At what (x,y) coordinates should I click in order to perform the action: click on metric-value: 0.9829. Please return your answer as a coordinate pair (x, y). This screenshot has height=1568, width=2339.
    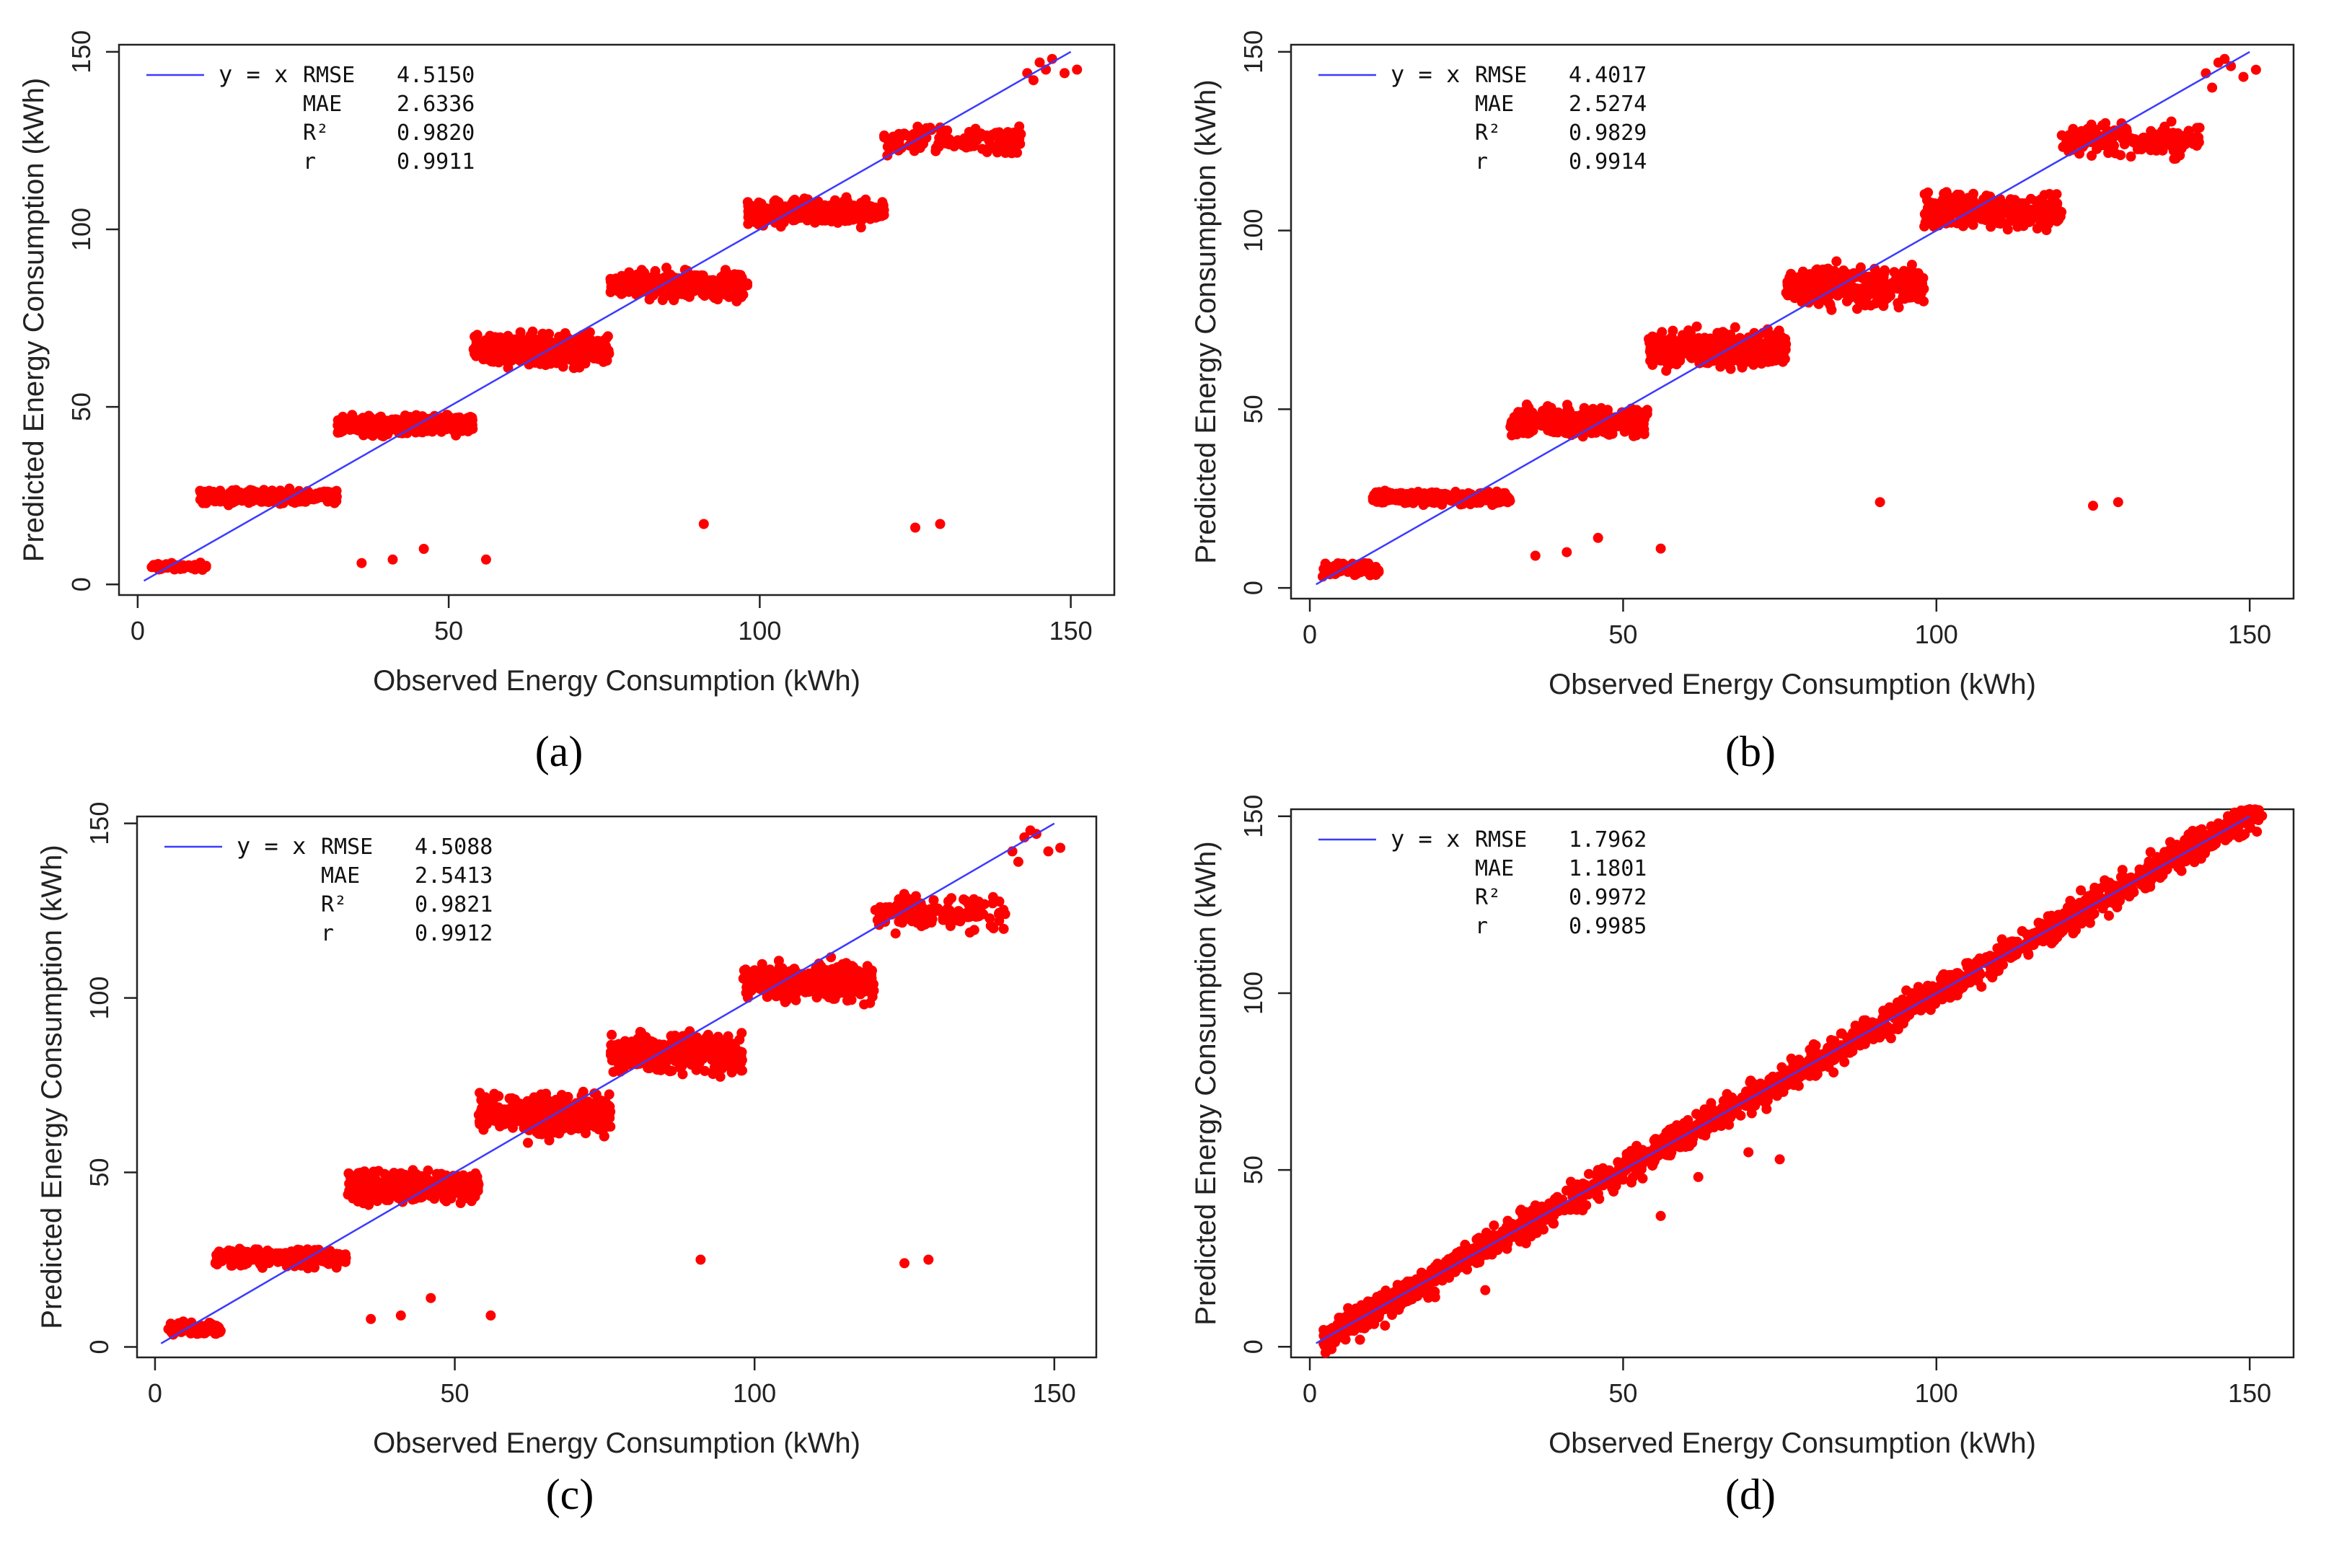
    Looking at the image, I should click on (1608, 133).